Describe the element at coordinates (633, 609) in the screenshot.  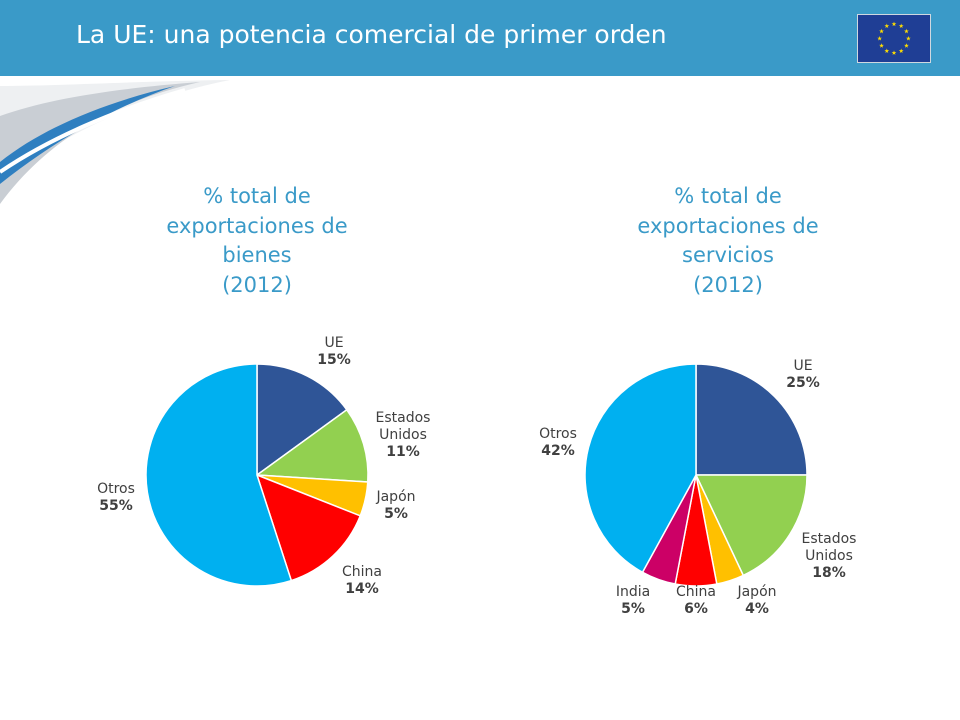
I see `slice-value-india: 5%` at that location.